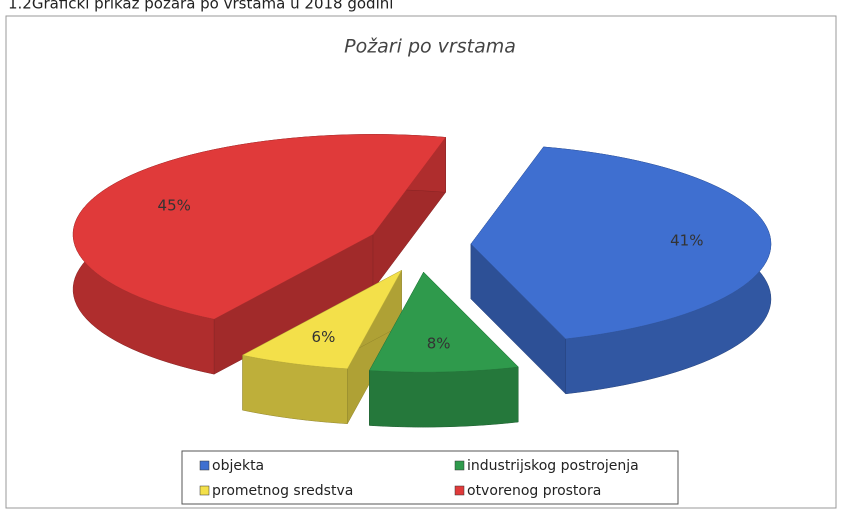 This screenshot has width=843, height=513. I want to click on data-label: 45%, so click(174, 206).